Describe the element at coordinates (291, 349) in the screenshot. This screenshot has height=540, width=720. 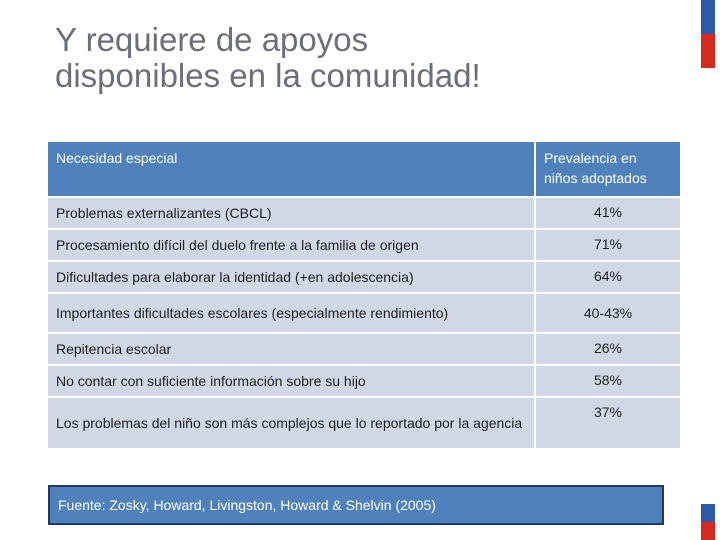
I see `need-cell: Repitencia escolar` at that location.